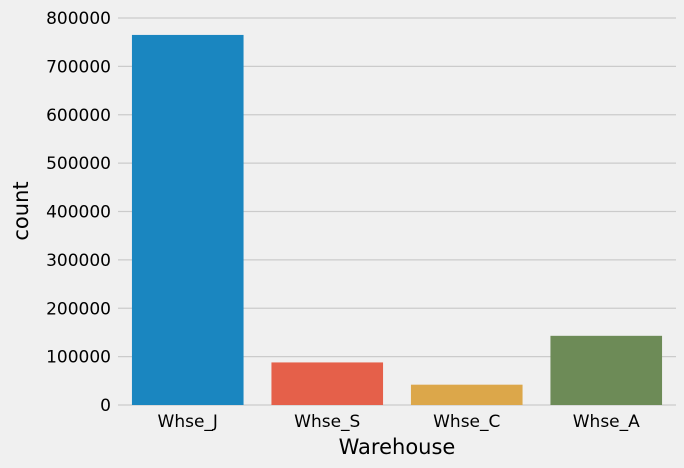  Describe the element at coordinates (466, 422) in the screenshot. I see `x-tick-label: Whse_C` at that location.